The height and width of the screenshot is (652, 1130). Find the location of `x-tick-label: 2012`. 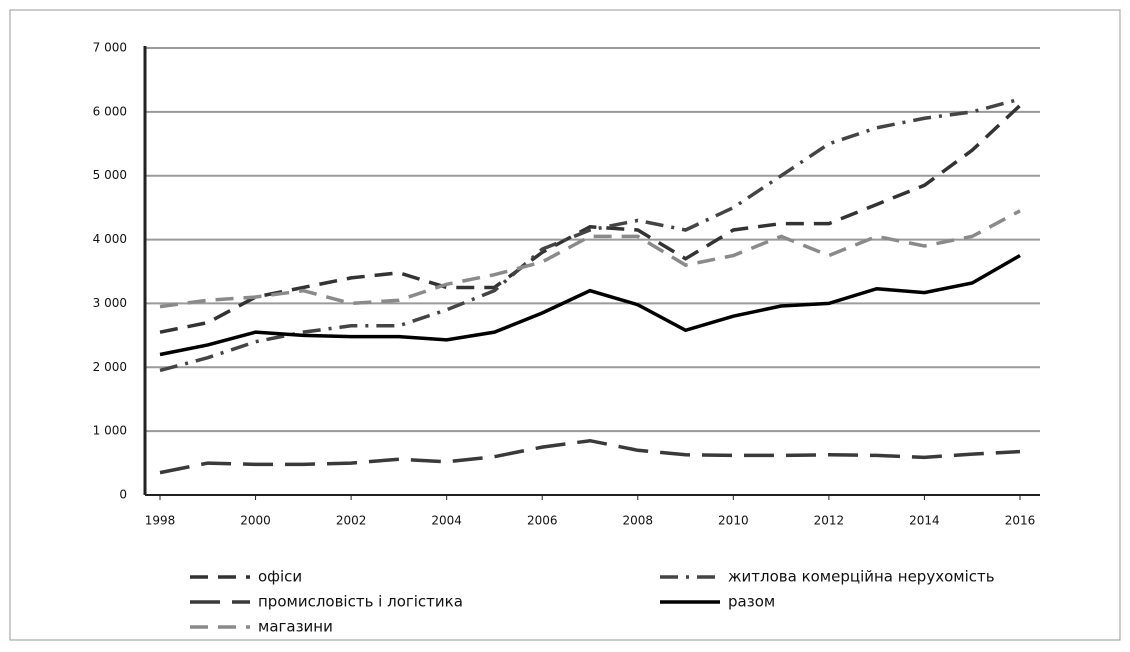

x-tick-label: 2012 is located at coordinates (829, 521).